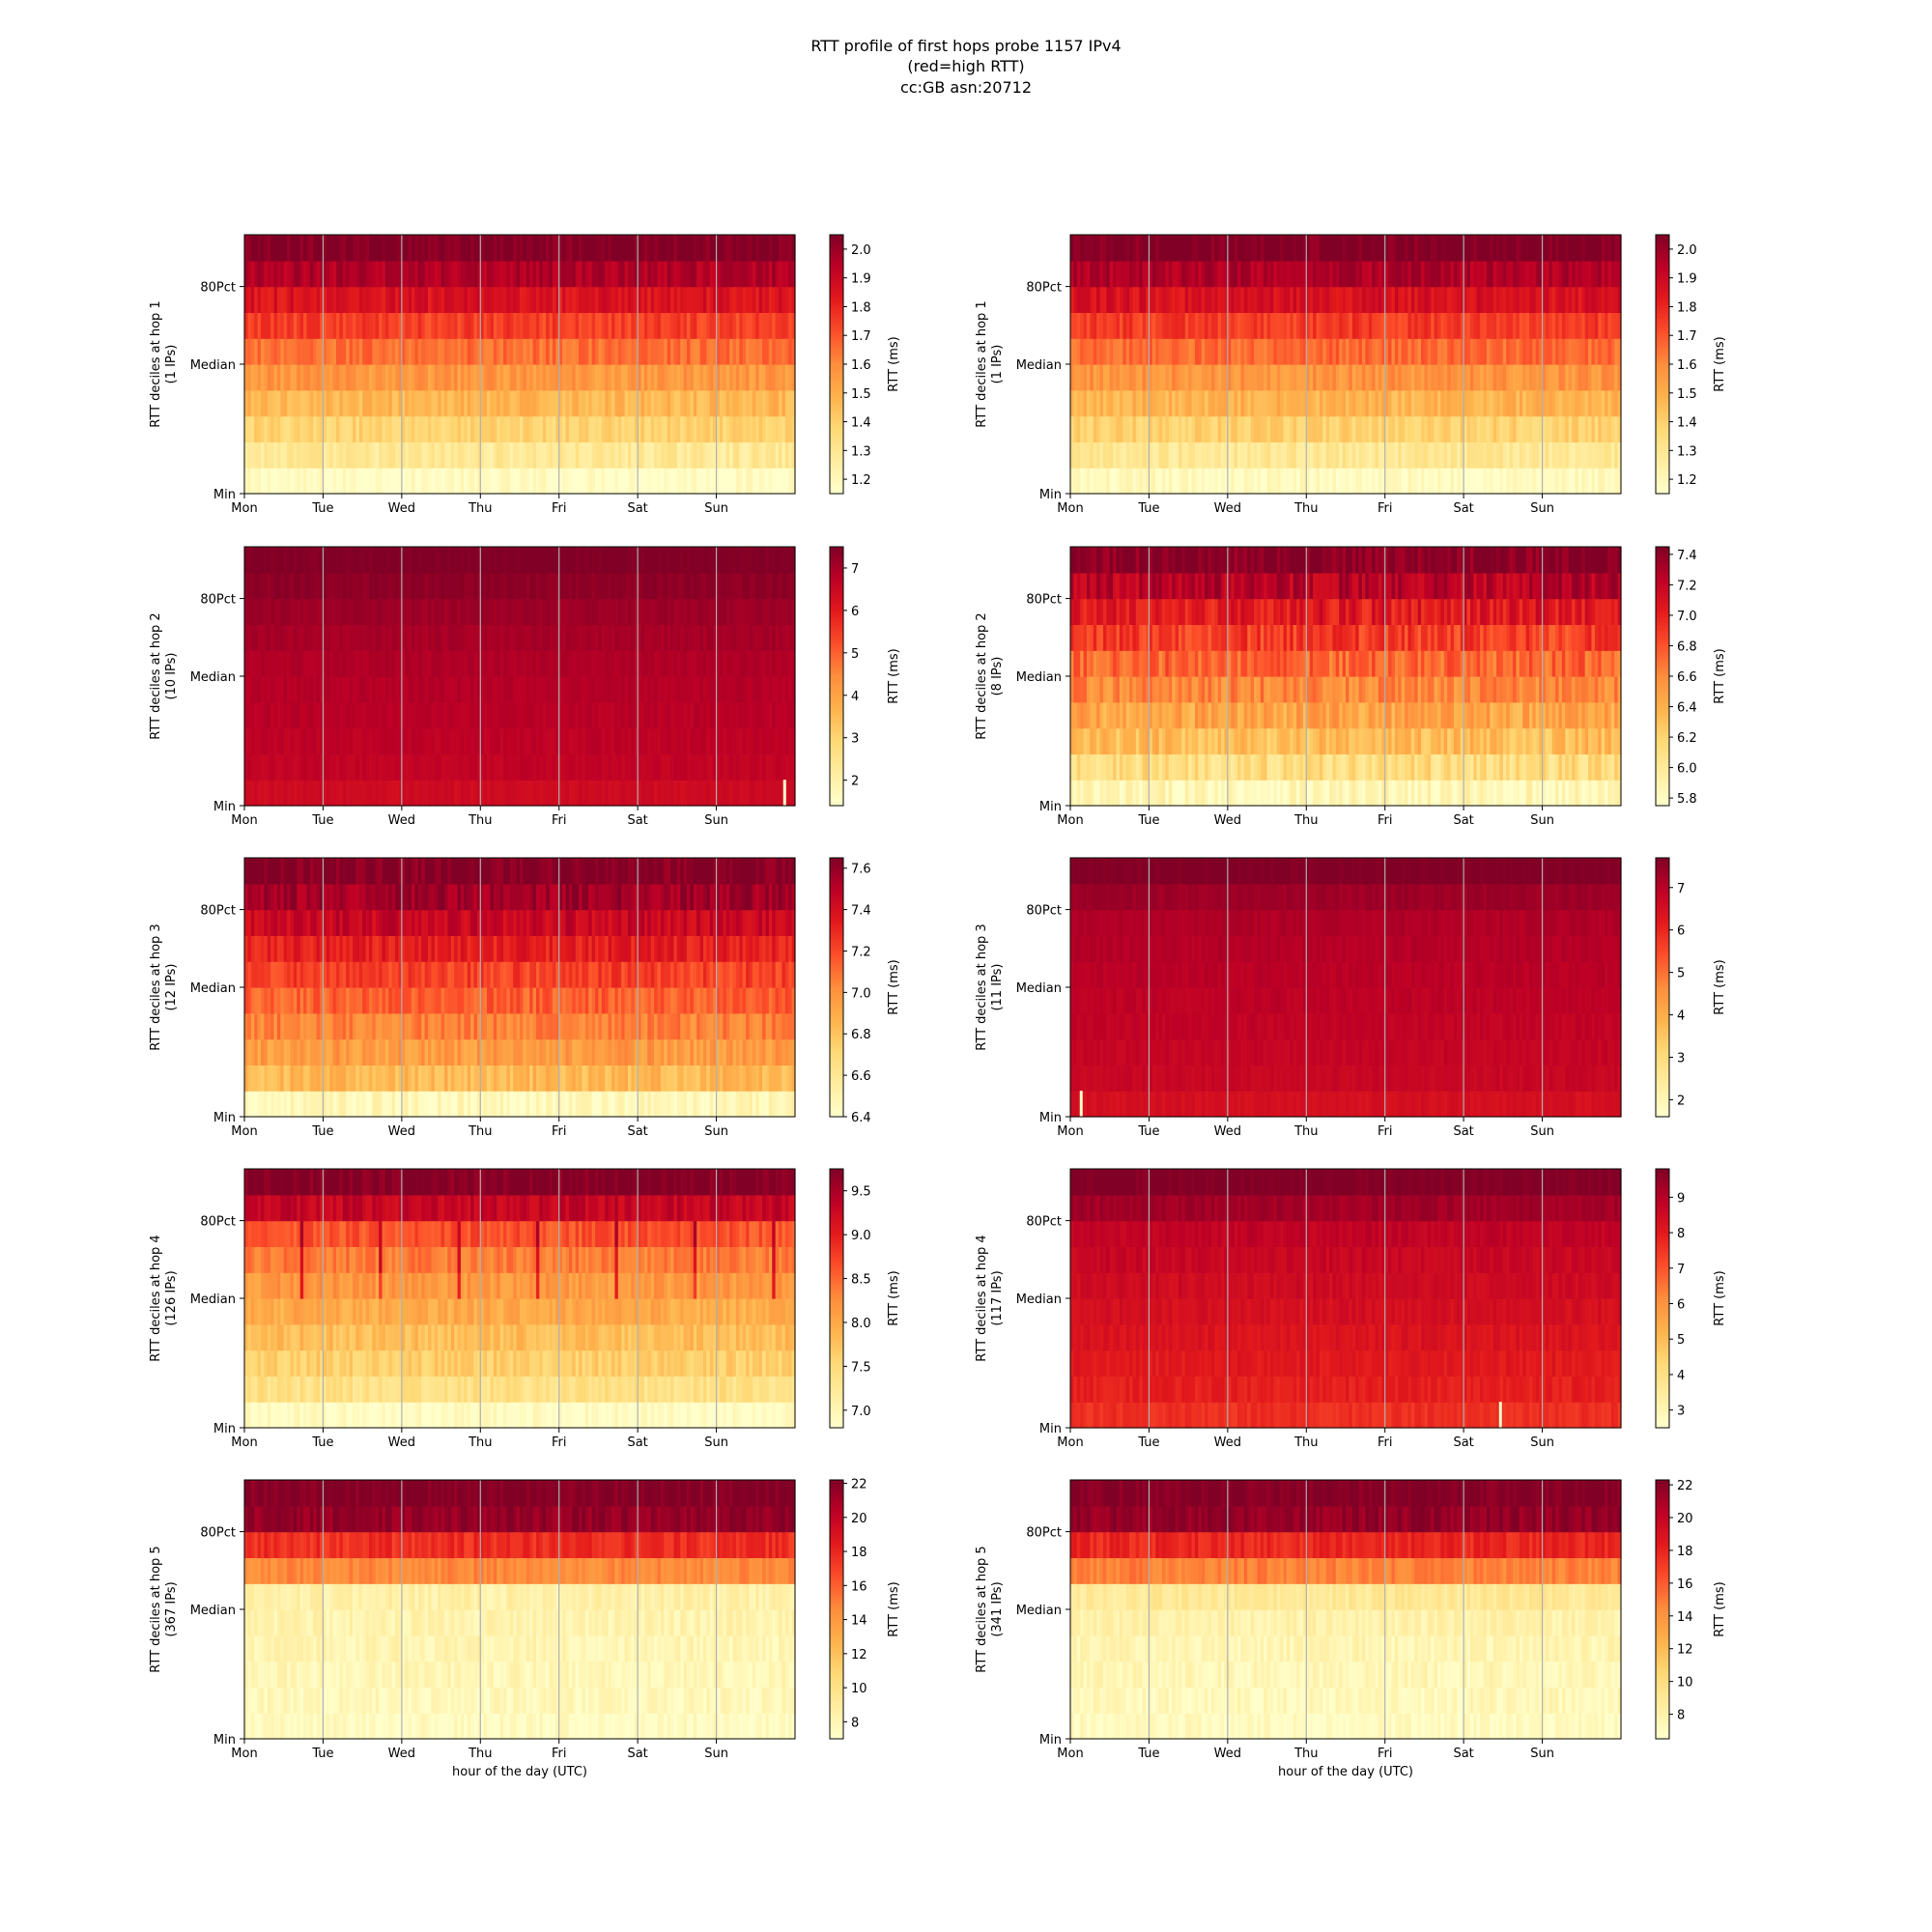  I want to click on x-tick-label: Sat, so click(637, 508).